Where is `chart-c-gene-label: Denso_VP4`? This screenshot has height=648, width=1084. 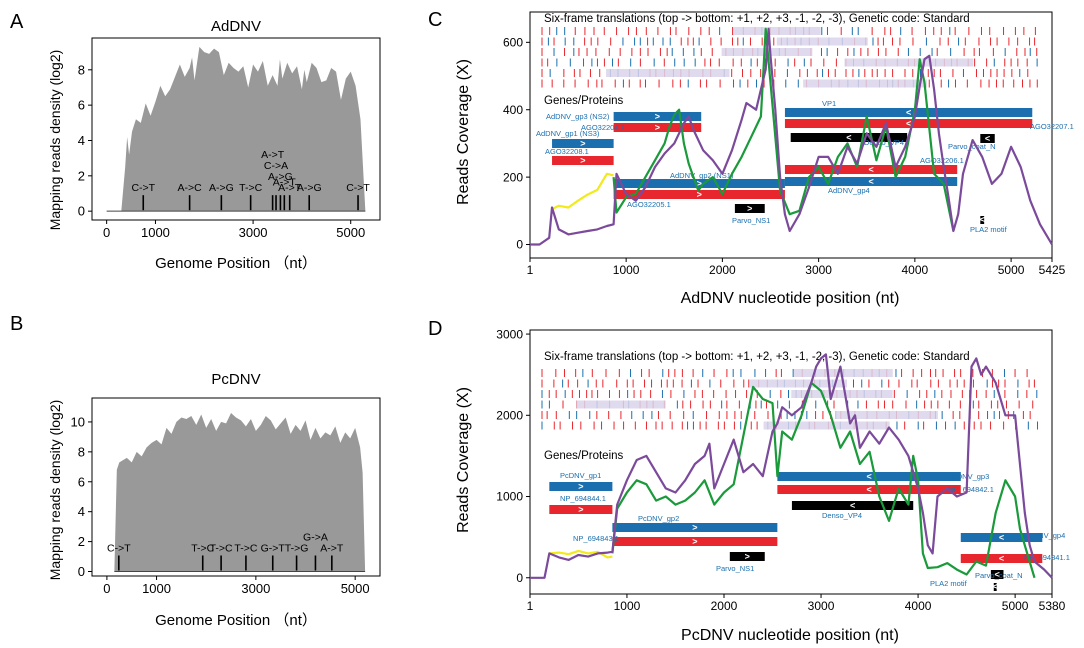 chart-c-gene-label: Denso_VP4 is located at coordinates (884, 142).